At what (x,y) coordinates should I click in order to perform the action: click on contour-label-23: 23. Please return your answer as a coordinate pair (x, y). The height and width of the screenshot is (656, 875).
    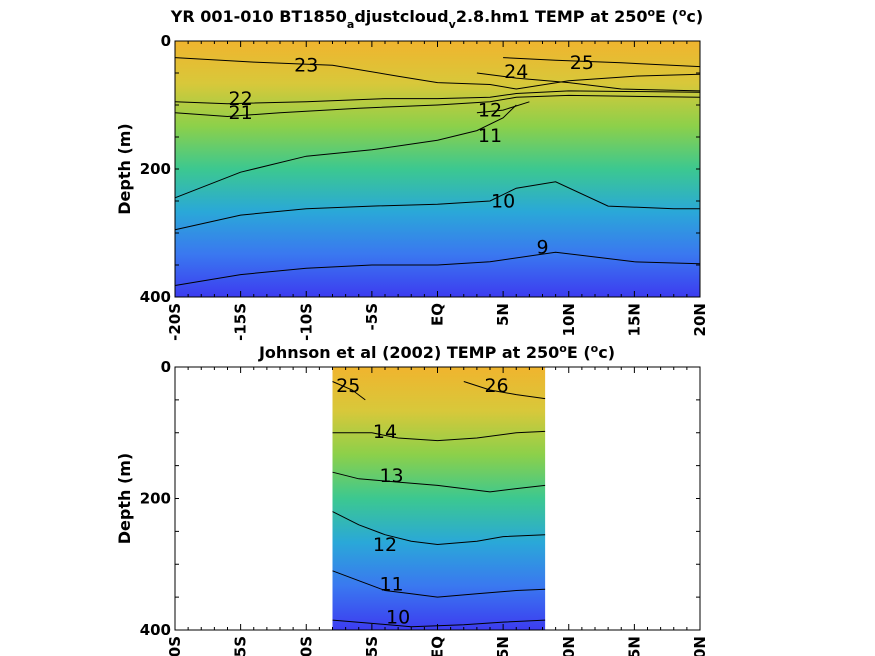
    Looking at the image, I should click on (306, 66).